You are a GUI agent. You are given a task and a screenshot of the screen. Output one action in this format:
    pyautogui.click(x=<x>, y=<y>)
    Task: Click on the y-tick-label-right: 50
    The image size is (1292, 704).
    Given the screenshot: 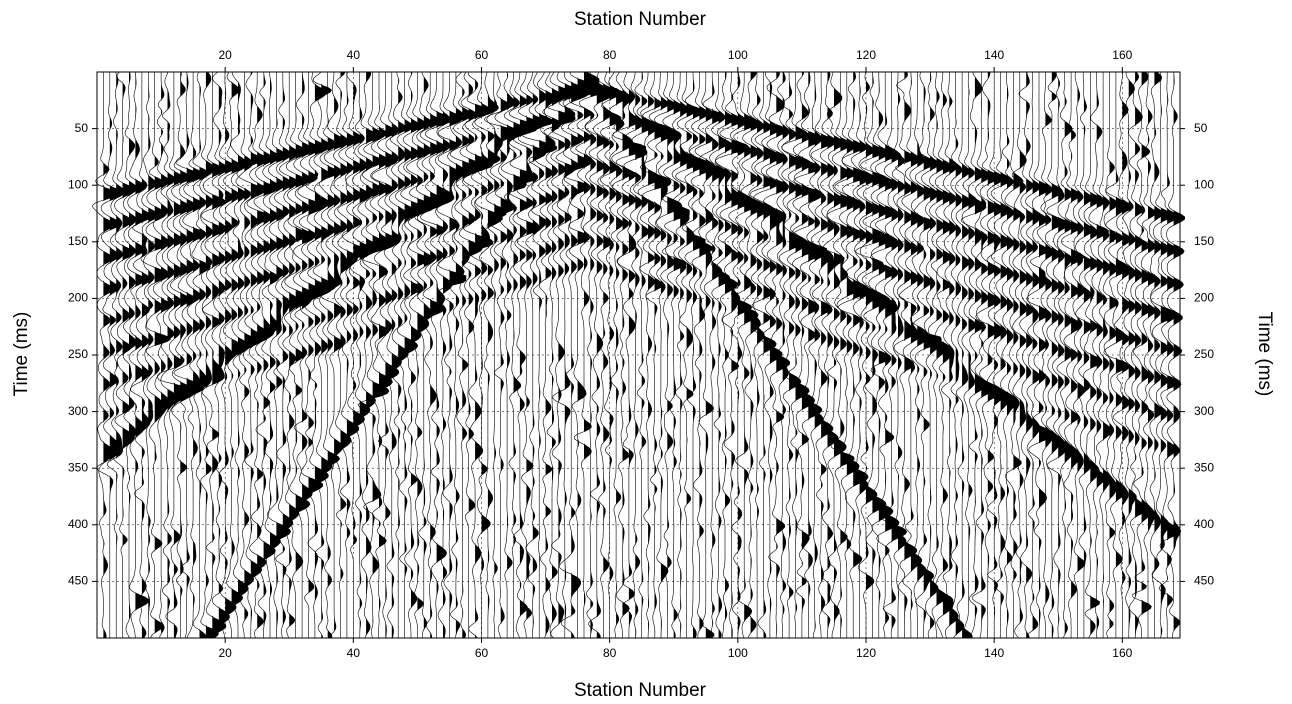 What is the action you would take?
    pyautogui.click(x=1201, y=128)
    